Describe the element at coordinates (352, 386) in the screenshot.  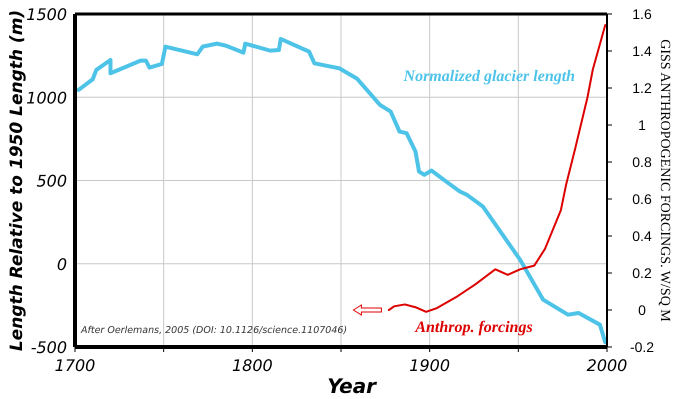
I see `x-axis-title: Year` at that location.